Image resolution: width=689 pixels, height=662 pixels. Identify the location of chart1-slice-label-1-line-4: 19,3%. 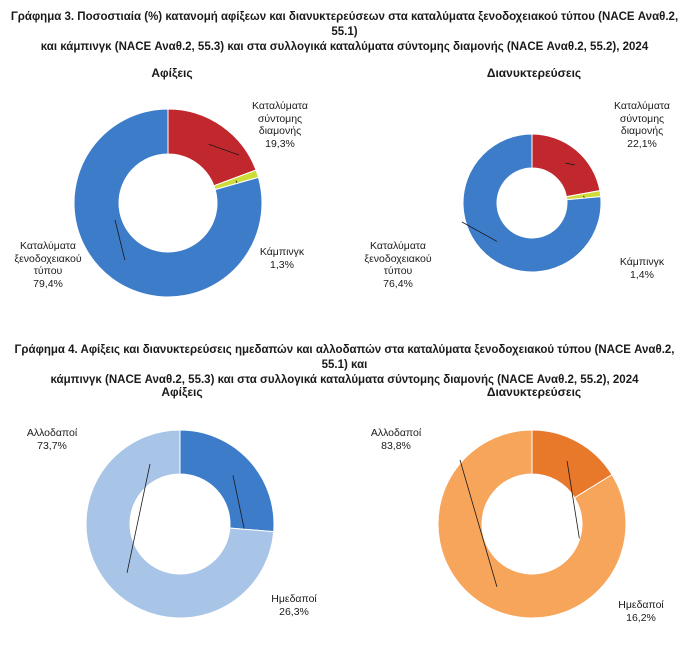
(280, 143).